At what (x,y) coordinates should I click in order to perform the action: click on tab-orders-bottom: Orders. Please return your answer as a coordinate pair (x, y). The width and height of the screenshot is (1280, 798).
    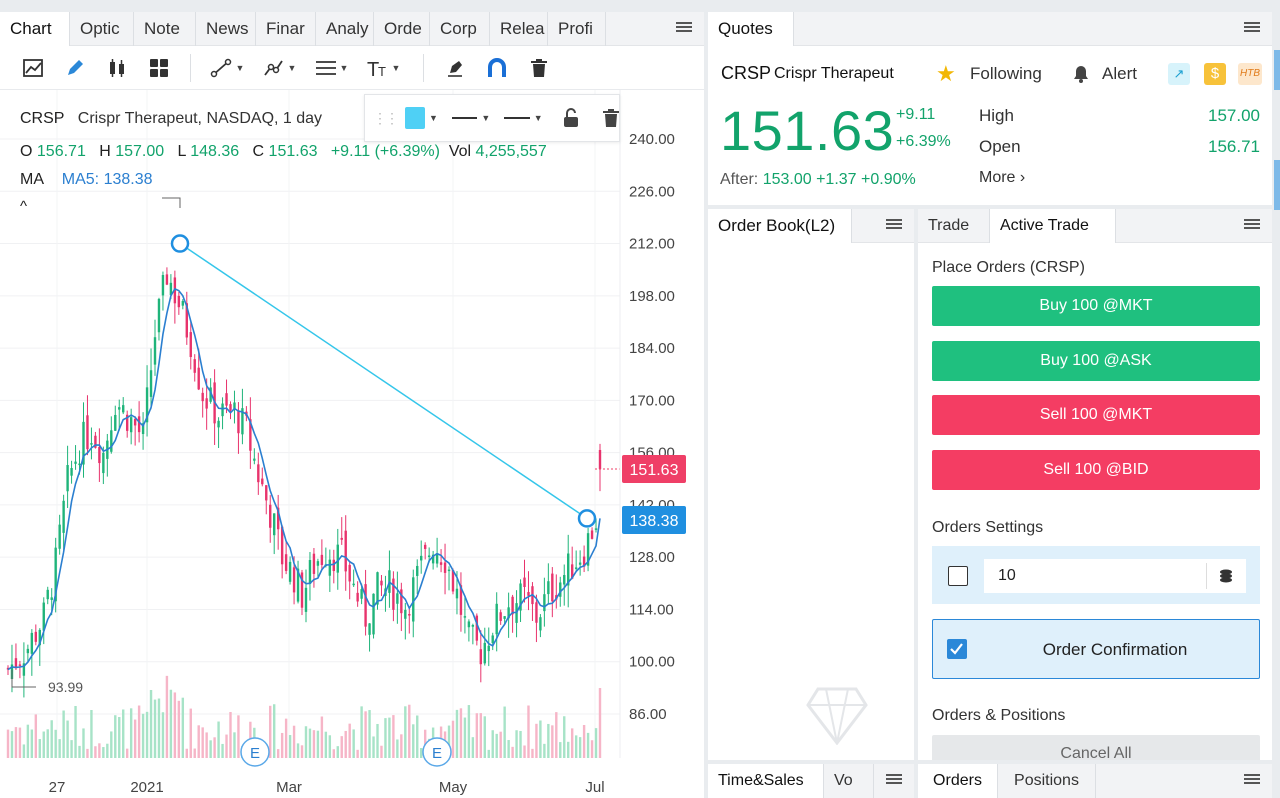
    Looking at the image, I should click on (958, 781).